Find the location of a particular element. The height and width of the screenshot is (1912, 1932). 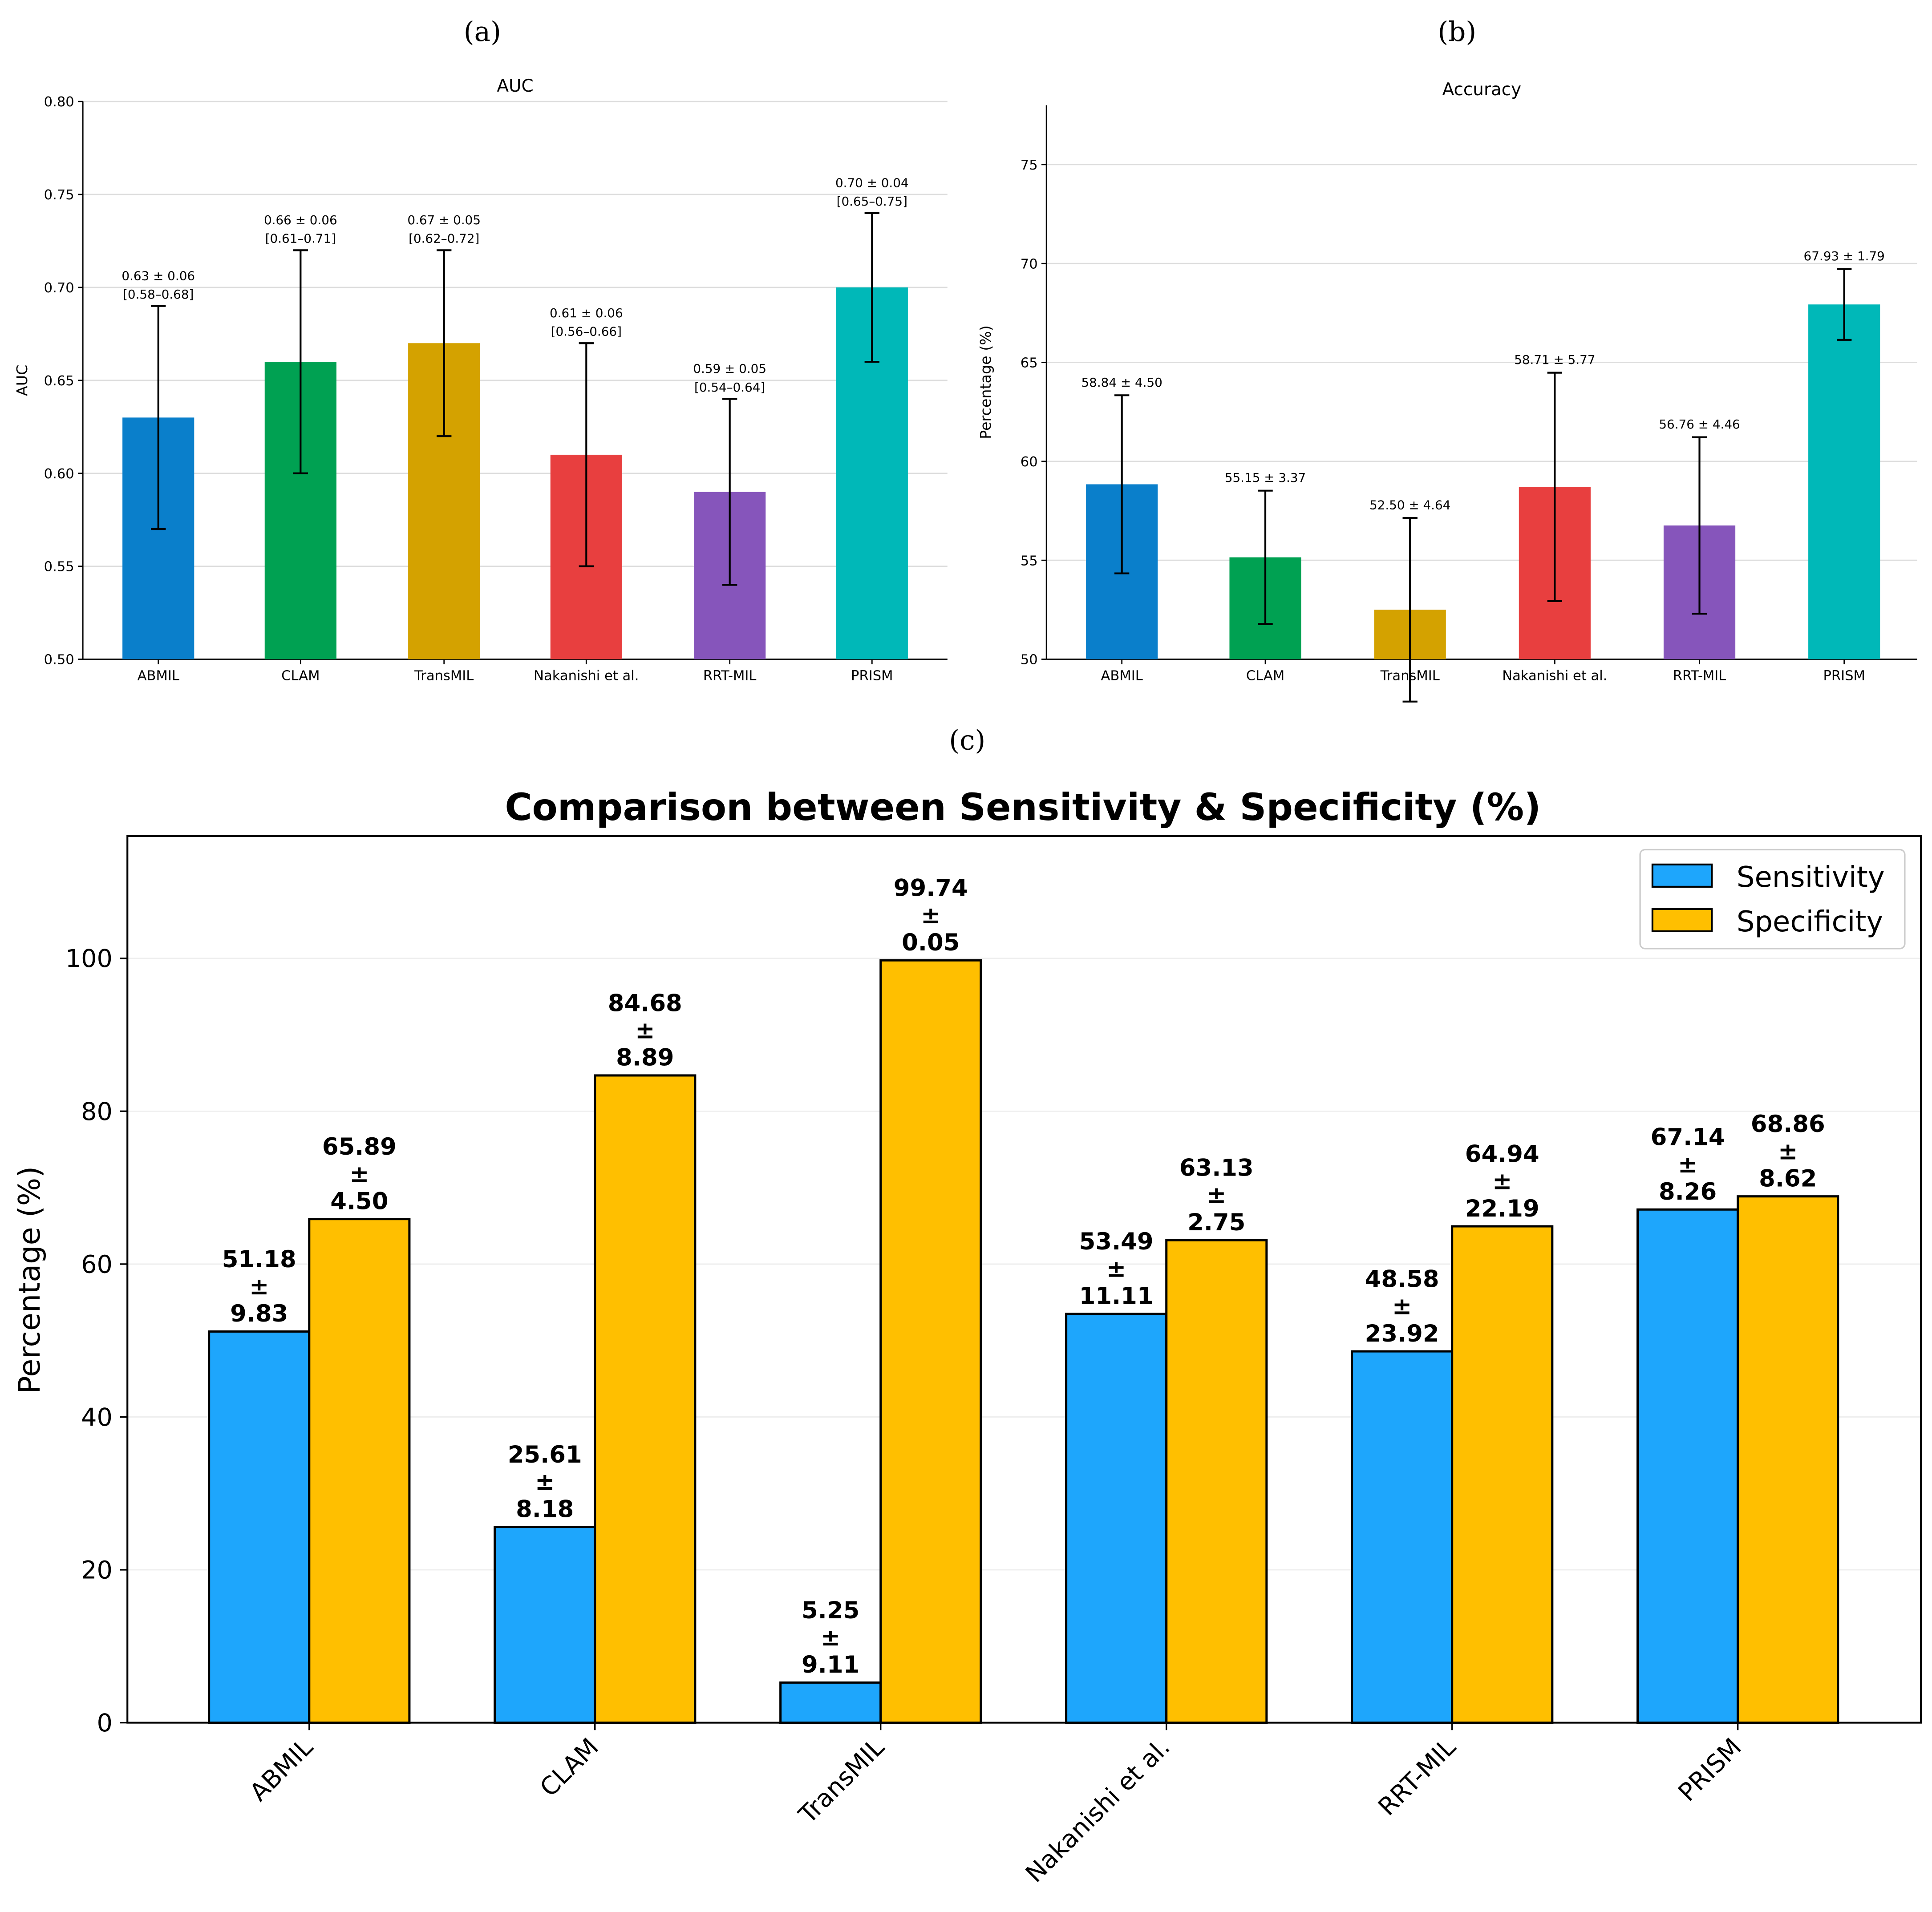

data-label: 53.49 is located at coordinates (1116, 1241).